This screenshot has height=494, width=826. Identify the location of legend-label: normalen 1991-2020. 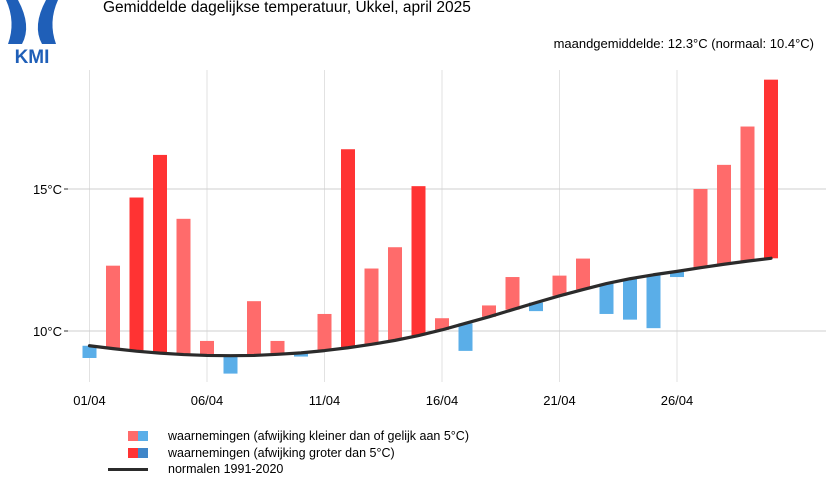
(226, 469).